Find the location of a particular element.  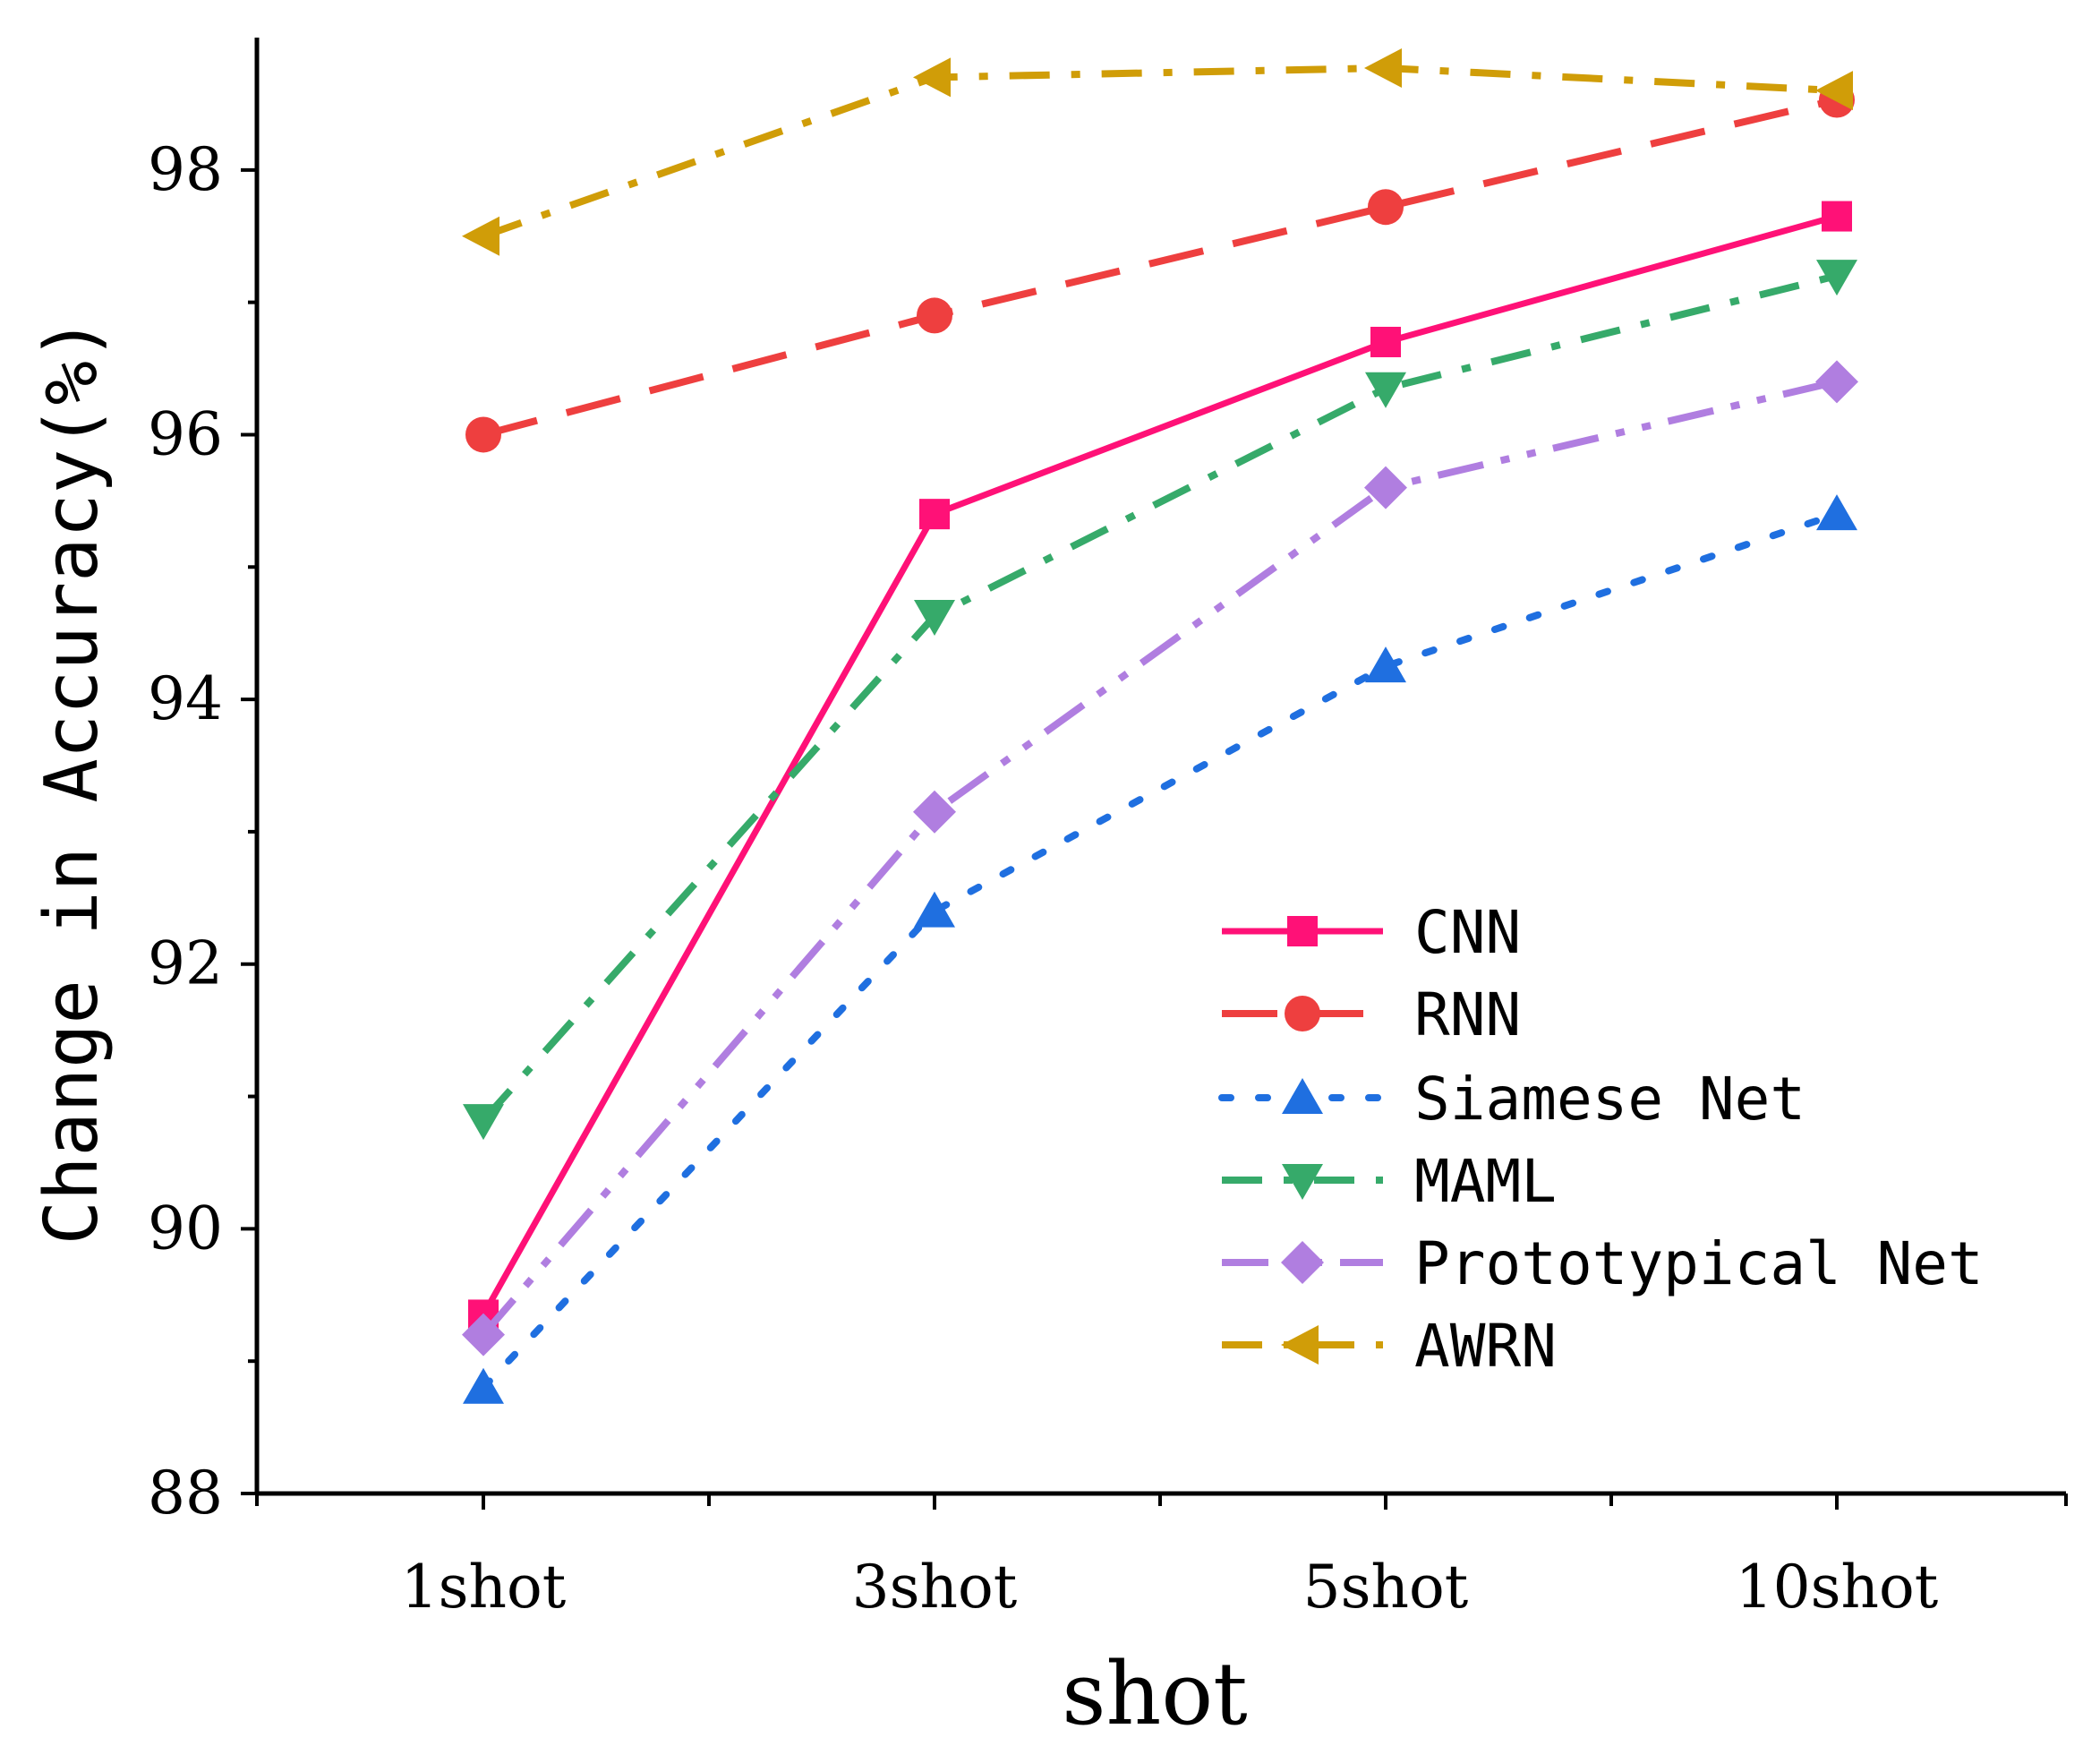

legend-label-cnn: CNN is located at coordinates (1468, 933).